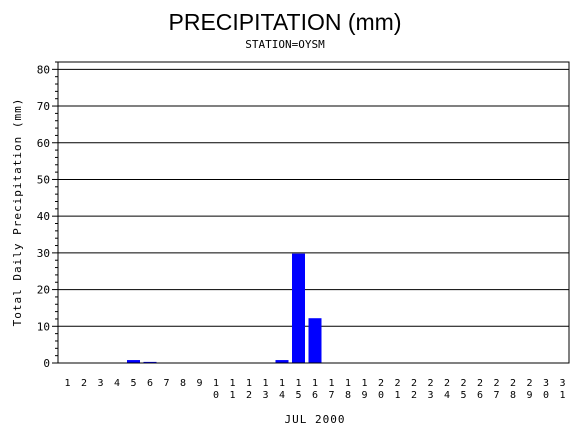  What do you see at coordinates (224, 308) in the screenshot?
I see `bars` at bounding box center [224, 308].